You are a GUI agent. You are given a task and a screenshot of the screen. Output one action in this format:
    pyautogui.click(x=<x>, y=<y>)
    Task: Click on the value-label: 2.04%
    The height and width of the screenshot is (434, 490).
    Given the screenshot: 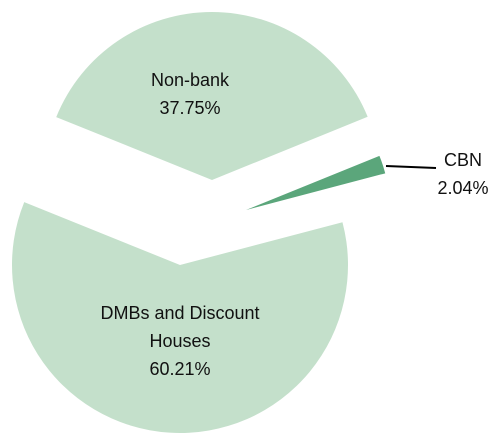 What is the action you would take?
    pyautogui.click(x=463, y=188)
    